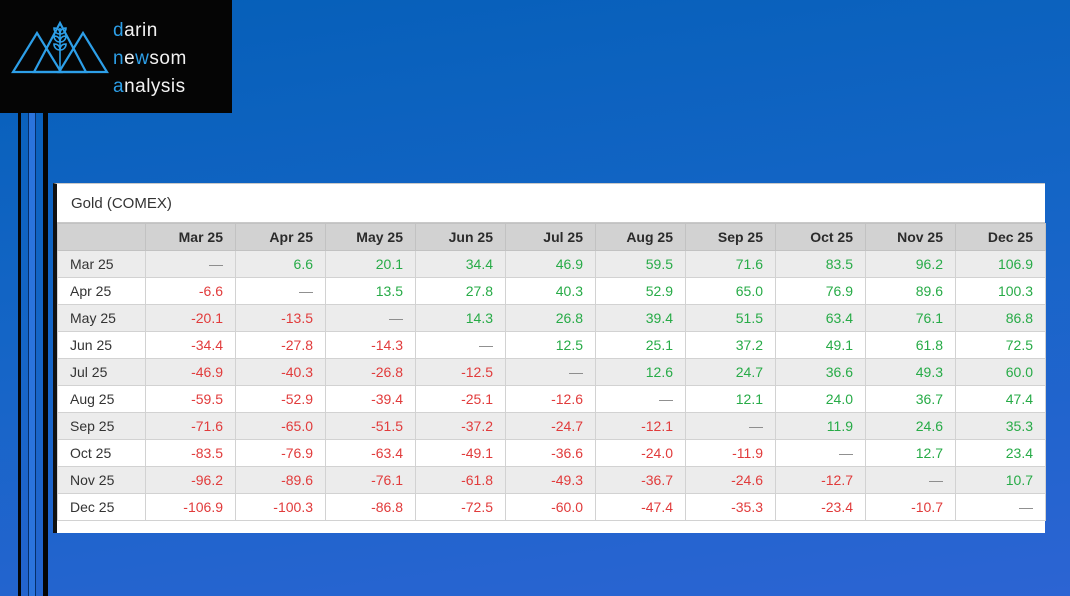 This screenshot has width=1070, height=596. Describe the element at coordinates (640, 264) in the screenshot. I see `spread-cell: 59.5` at that location.